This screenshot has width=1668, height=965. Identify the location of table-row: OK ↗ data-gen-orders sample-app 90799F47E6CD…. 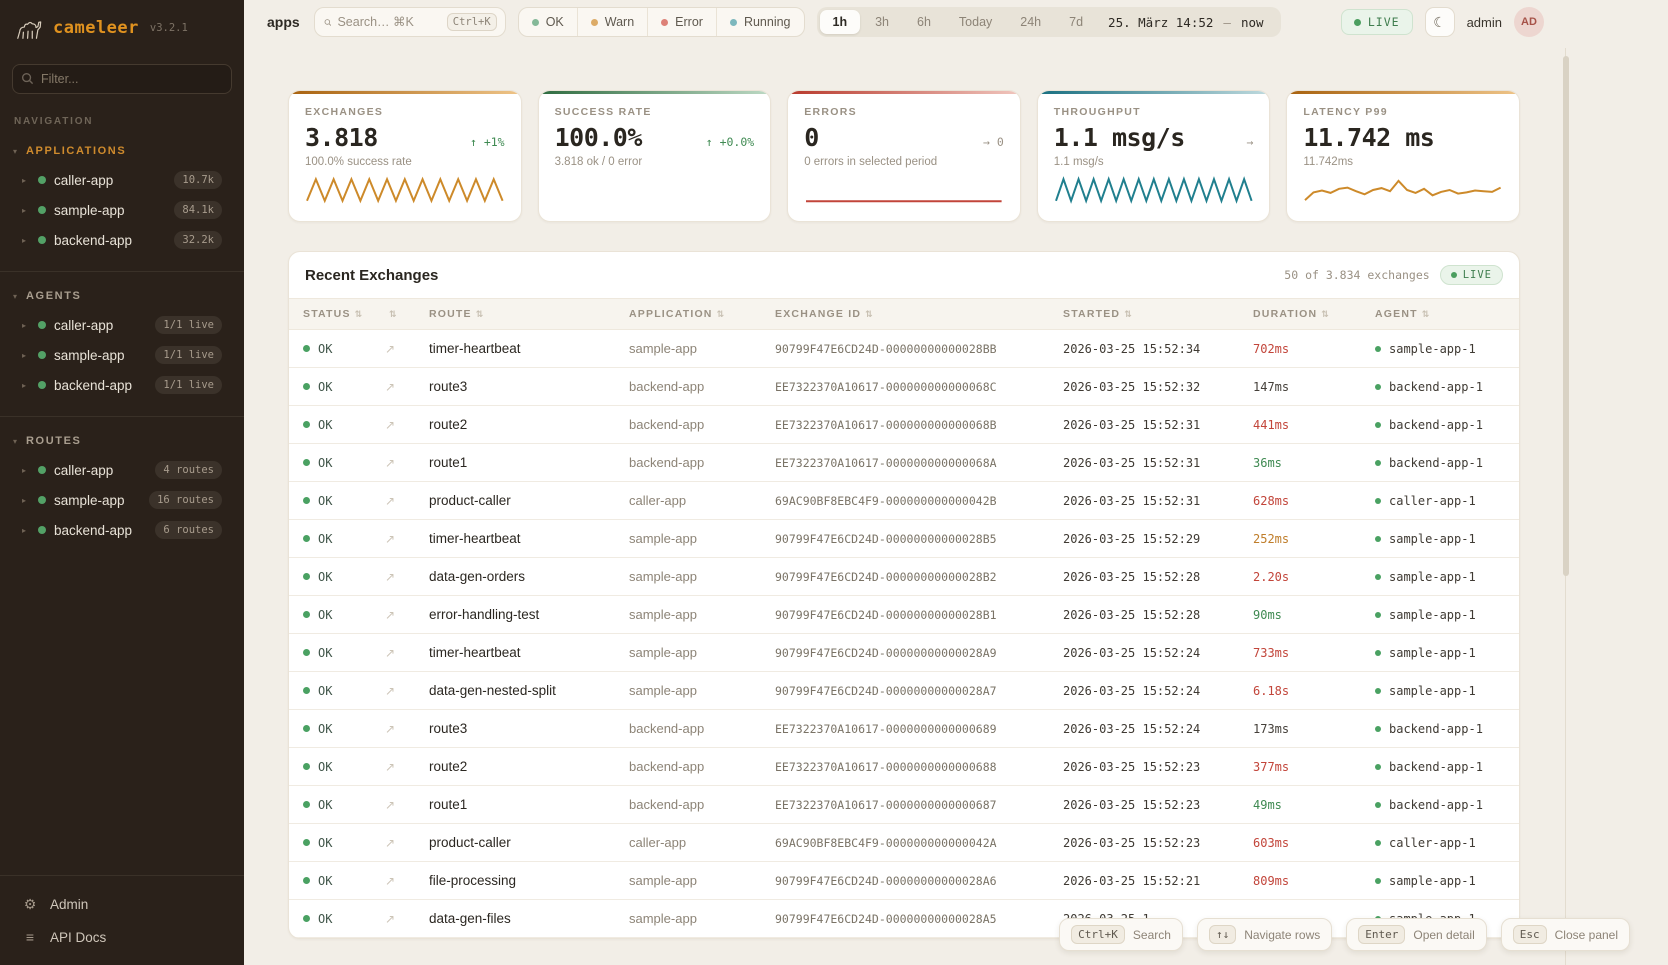
(904, 576).